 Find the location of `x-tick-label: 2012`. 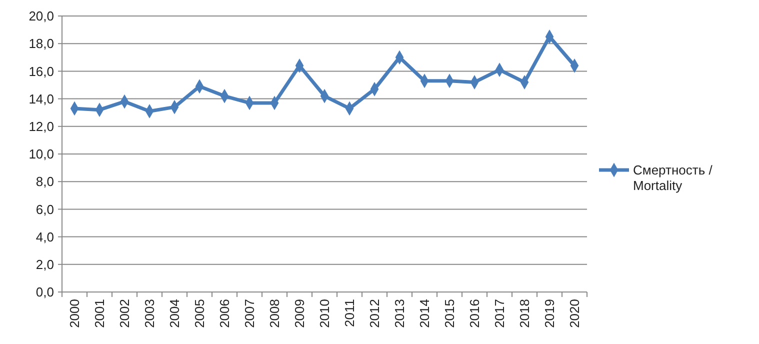

x-tick-label: 2012 is located at coordinates (374, 313).